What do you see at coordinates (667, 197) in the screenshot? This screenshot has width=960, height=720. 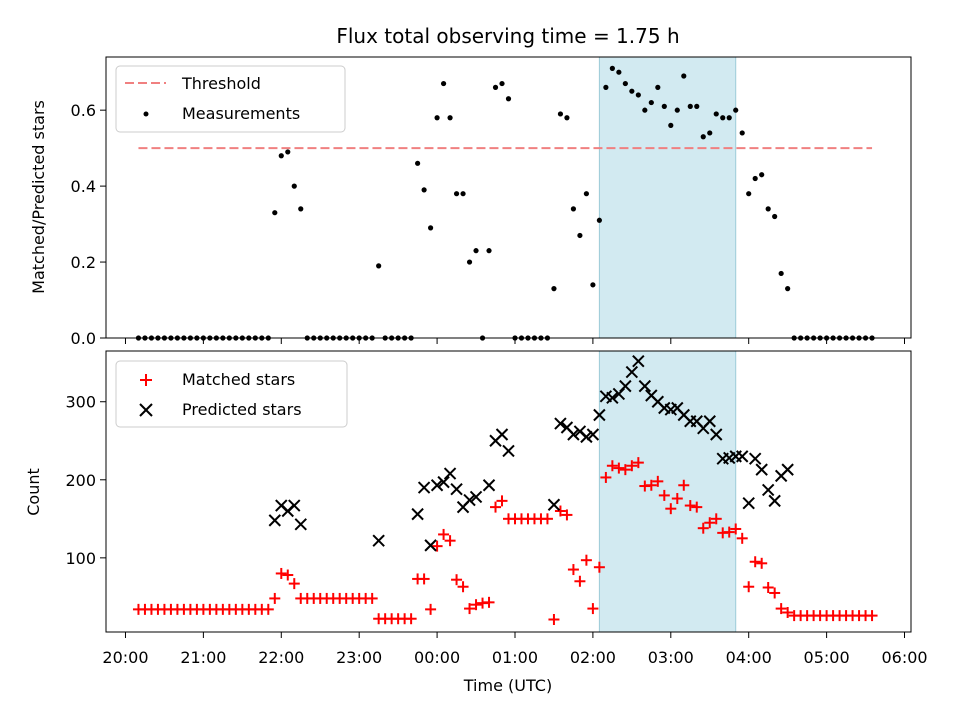 I see `top-highlight-span` at bounding box center [667, 197].